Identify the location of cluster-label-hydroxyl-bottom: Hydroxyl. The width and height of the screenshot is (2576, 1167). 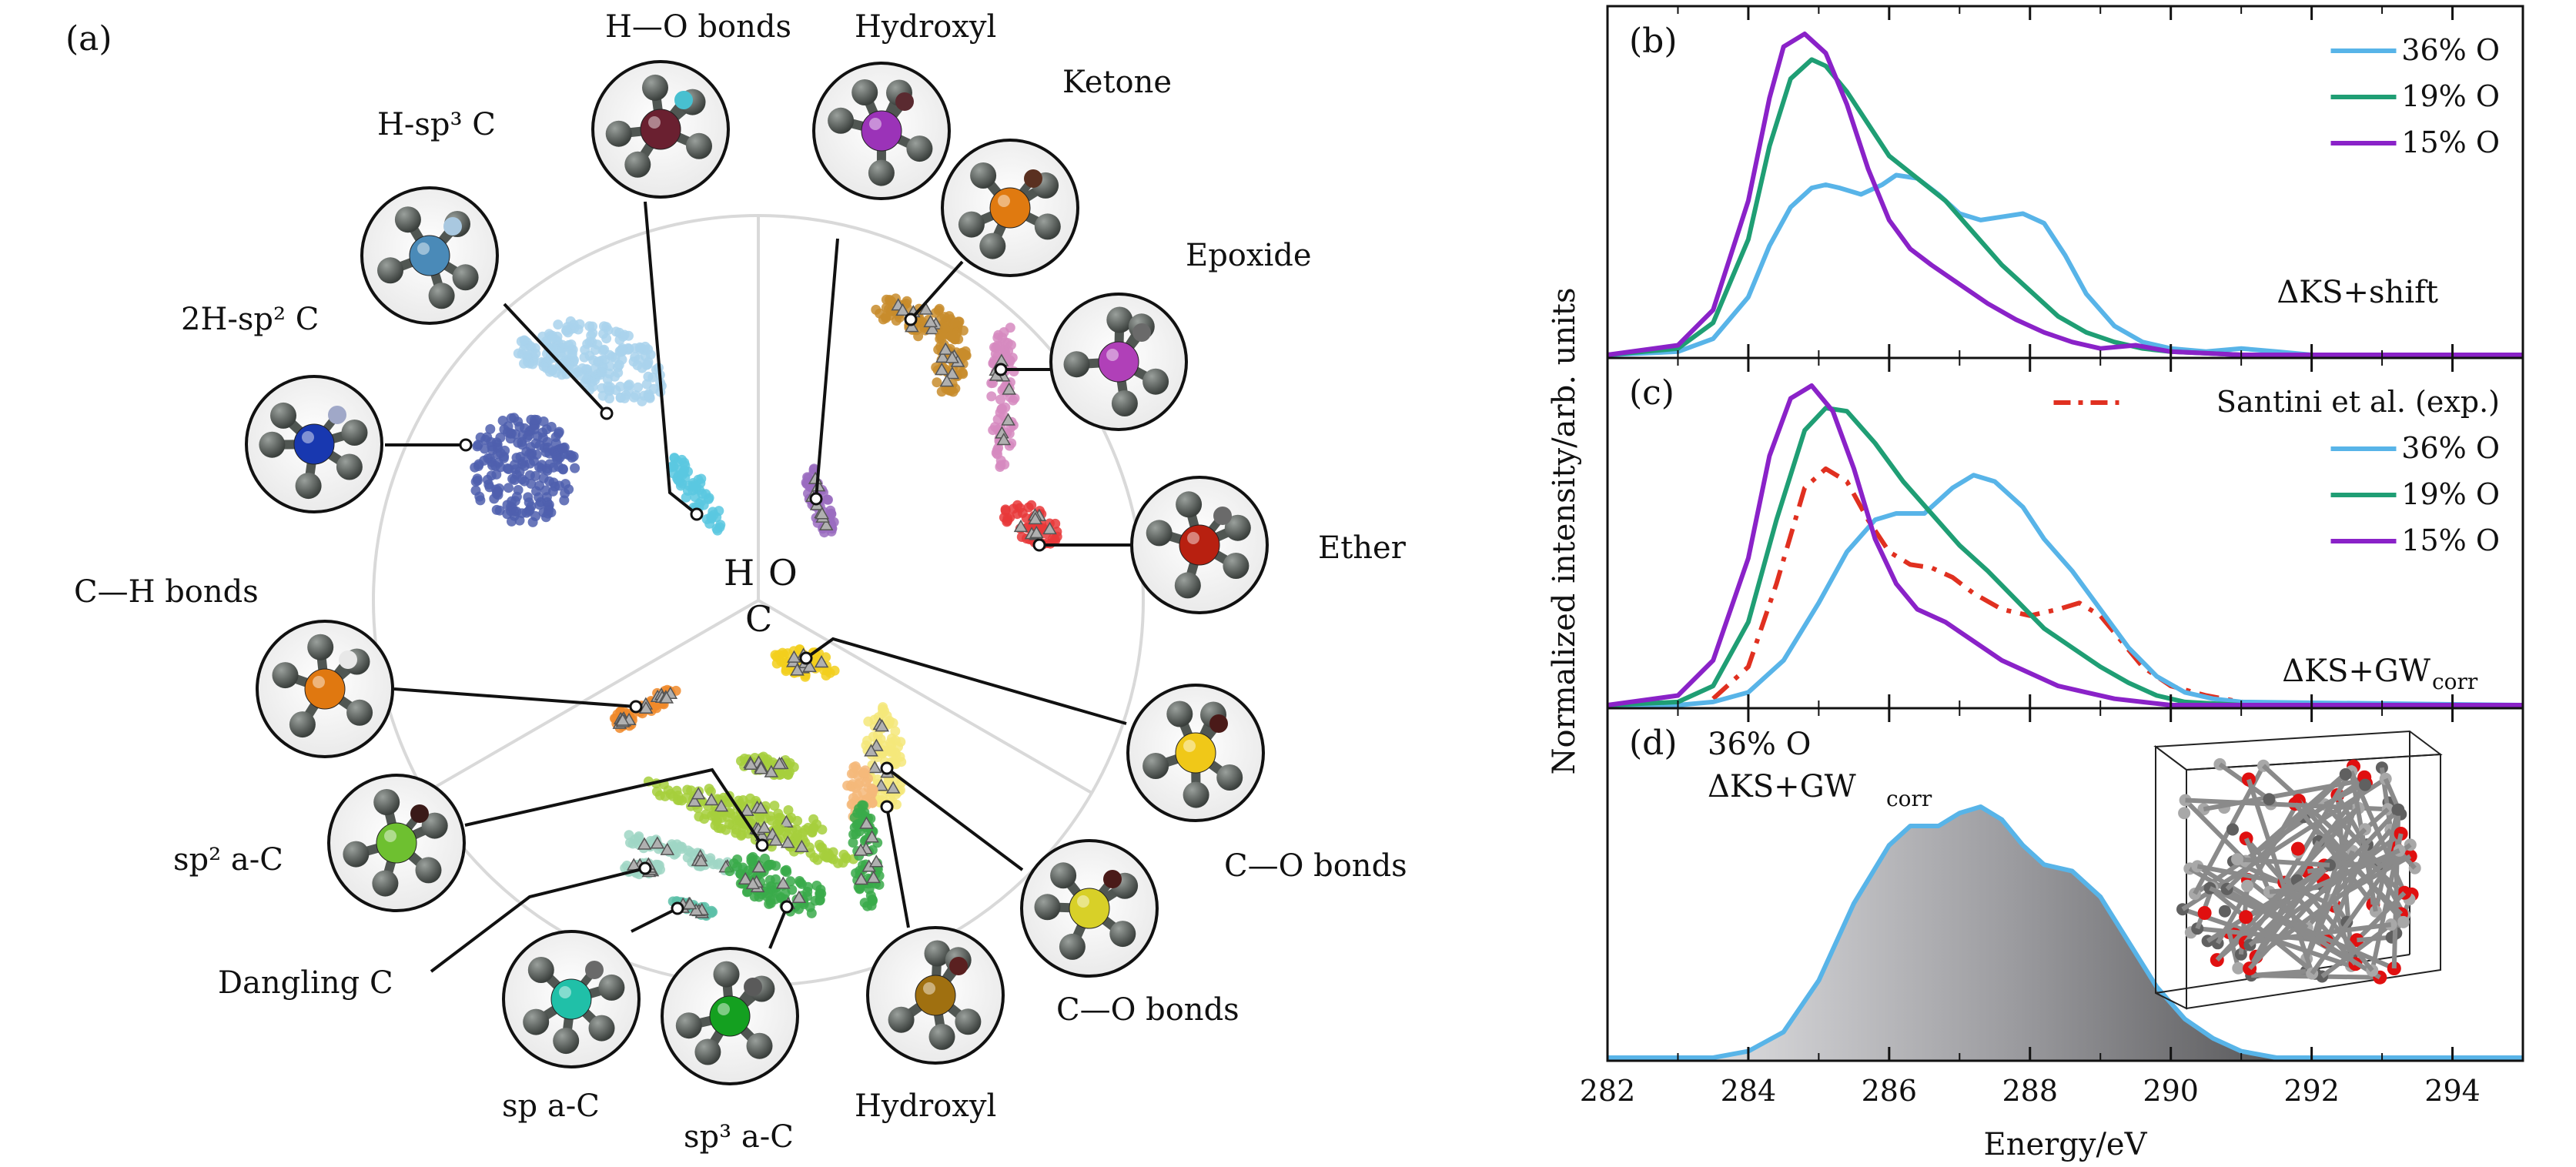
(926, 1106).